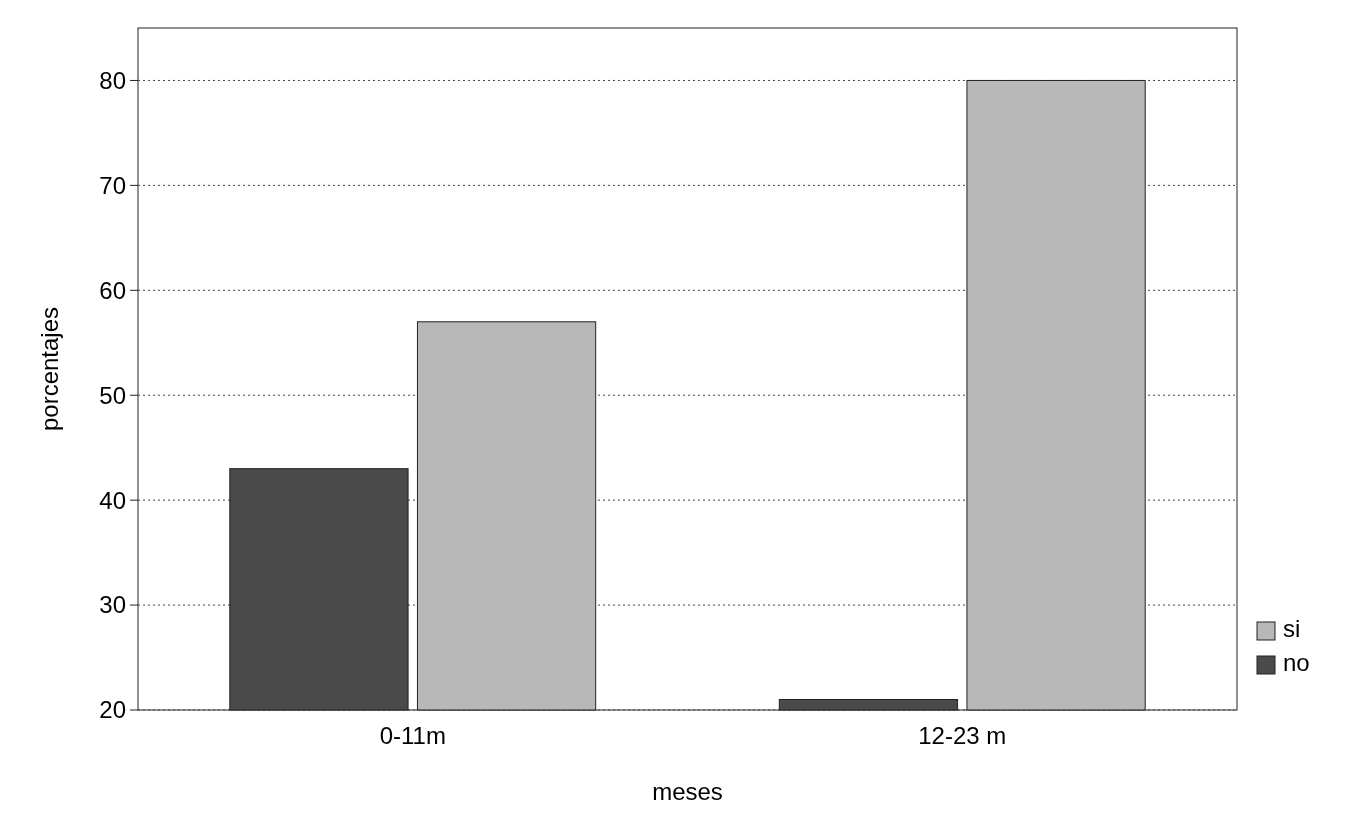  What do you see at coordinates (1292, 628) in the screenshot?
I see `legend-label: si` at bounding box center [1292, 628].